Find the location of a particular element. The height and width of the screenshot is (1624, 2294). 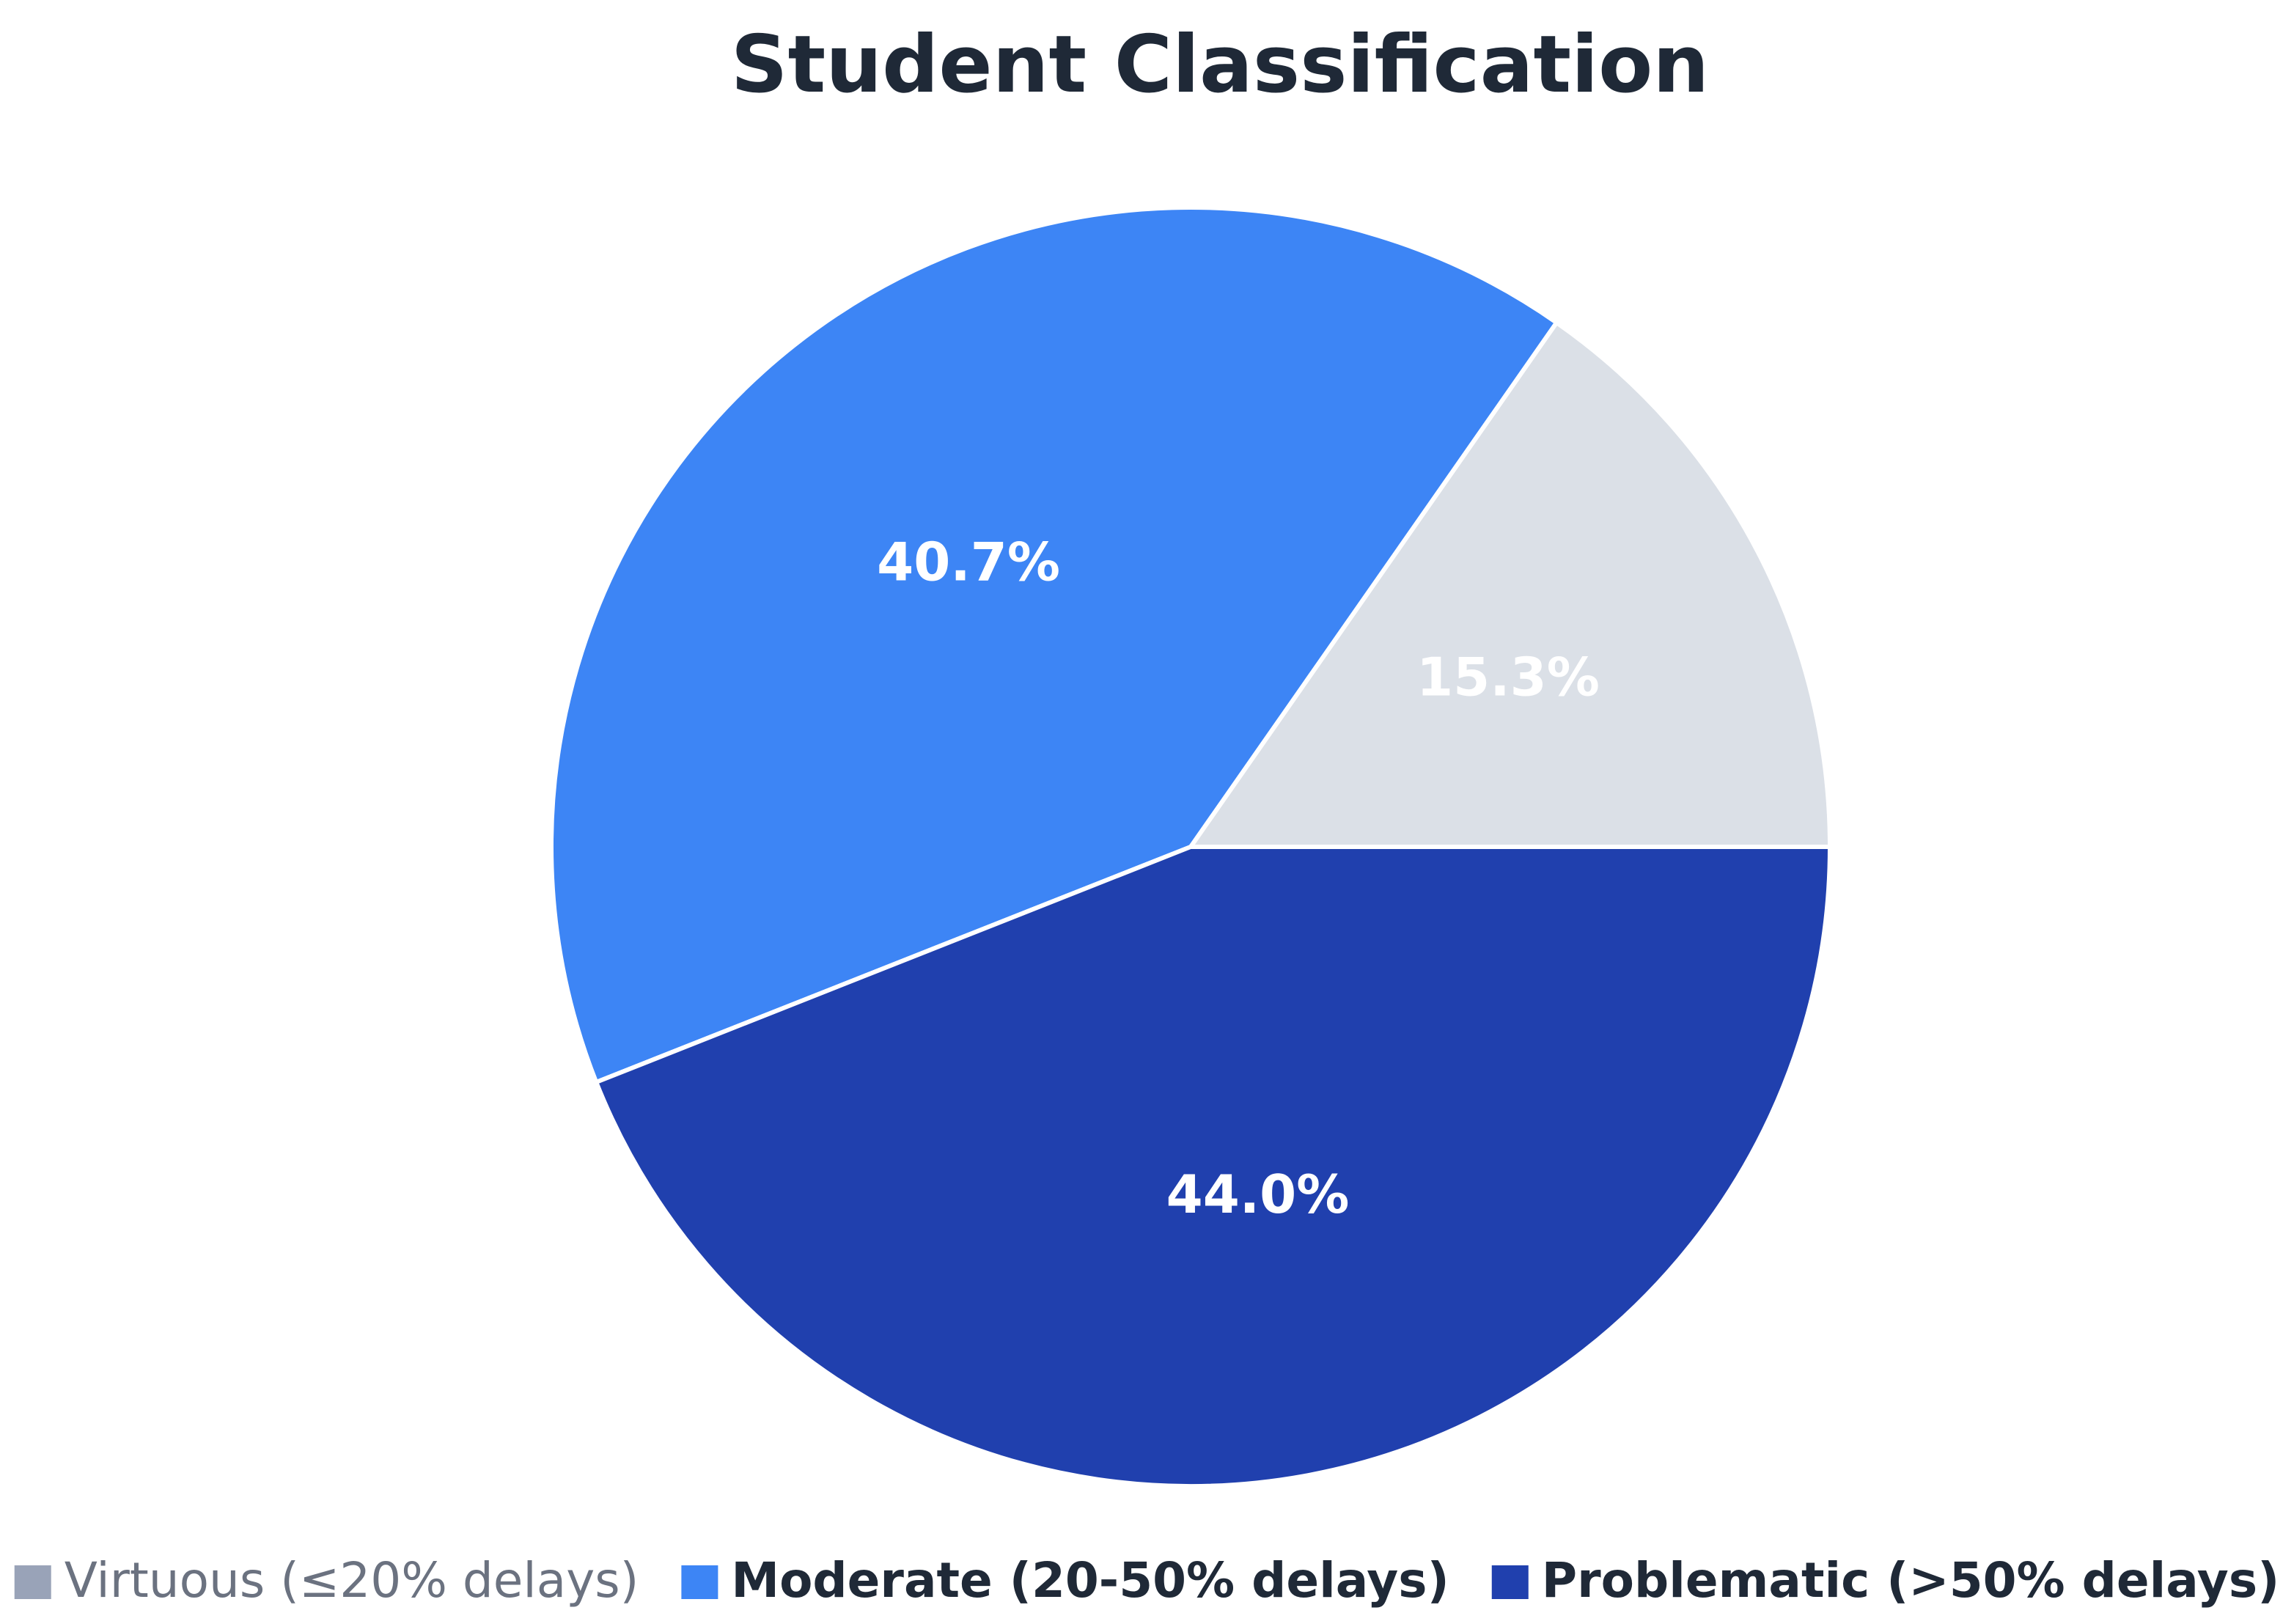

slice-label-moderate: 40.7% is located at coordinates (968, 562).